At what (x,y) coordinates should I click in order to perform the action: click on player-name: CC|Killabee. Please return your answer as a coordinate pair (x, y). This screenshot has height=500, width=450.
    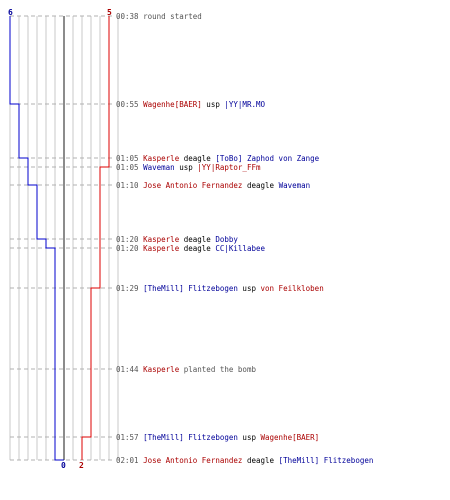
    Looking at the image, I should click on (240, 248).